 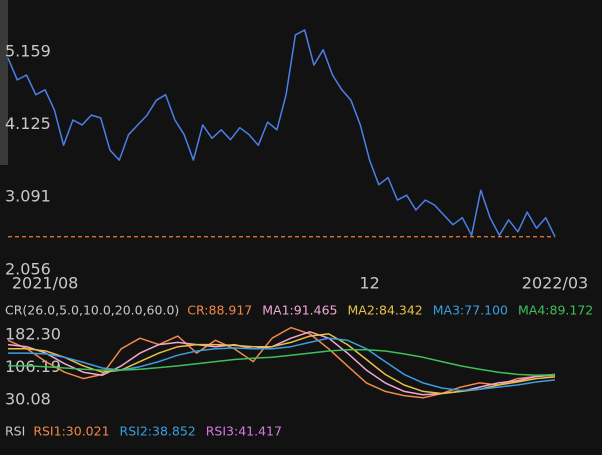 What do you see at coordinates (470, 310) in the screenshot?
I see `legend-entry: MA3:77.100` at bounding box center [470, 310].